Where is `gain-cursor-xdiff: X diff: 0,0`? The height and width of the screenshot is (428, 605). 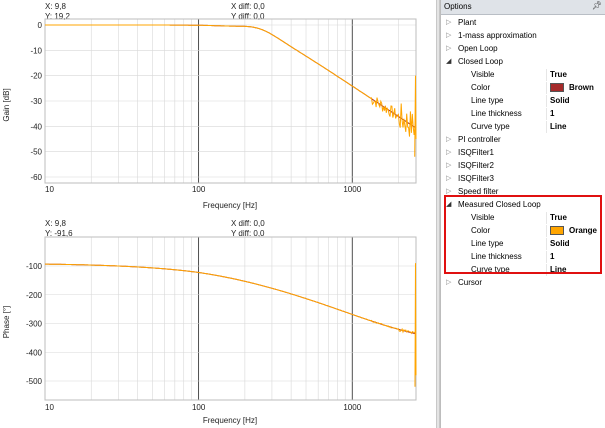
gain-cursor-xdiff: X diff: 0,0 is located at coordinates (248, 6).